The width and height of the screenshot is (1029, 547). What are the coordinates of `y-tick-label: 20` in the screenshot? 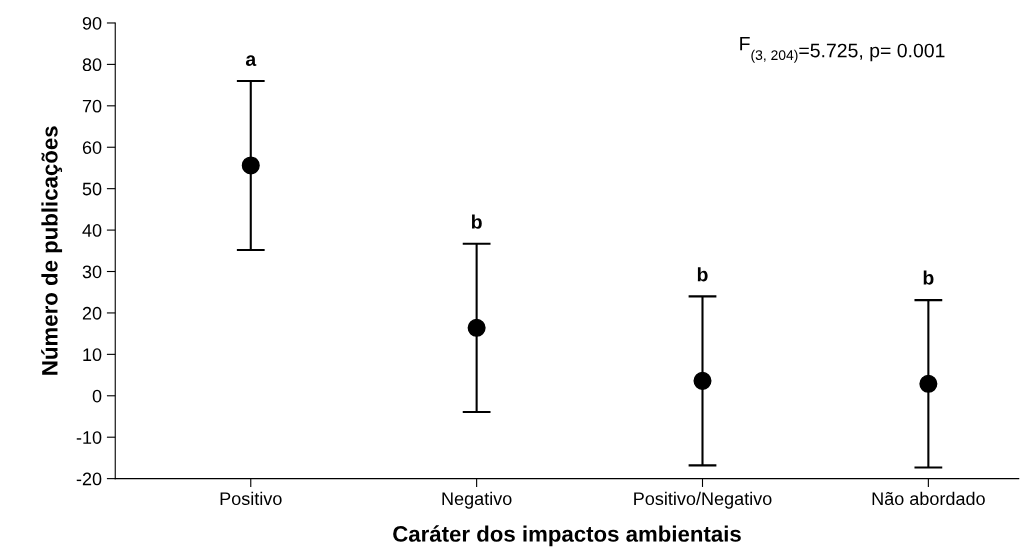 It's located at (92, 313).